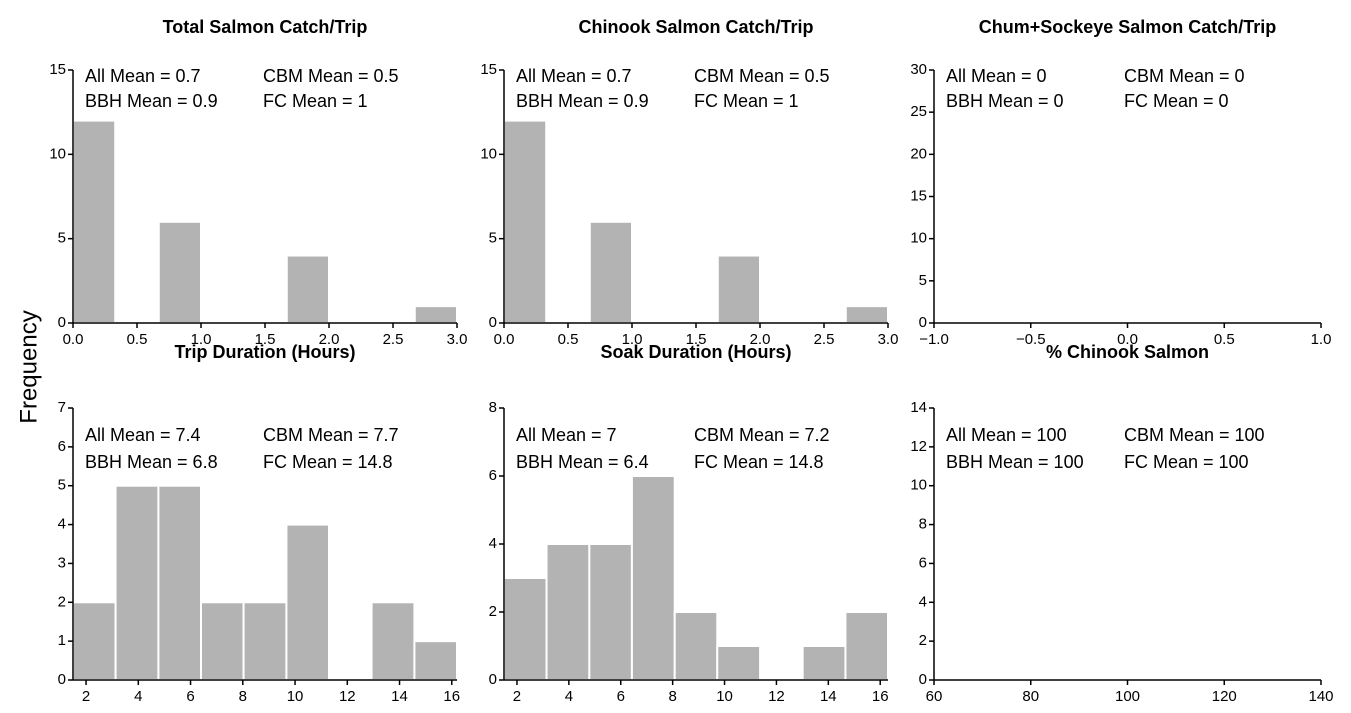 This screenshot has height=713, width=1351. Describe the element at coordinates (918, 111) in the screenshot. I see `y-tick-label: 25` at that location.